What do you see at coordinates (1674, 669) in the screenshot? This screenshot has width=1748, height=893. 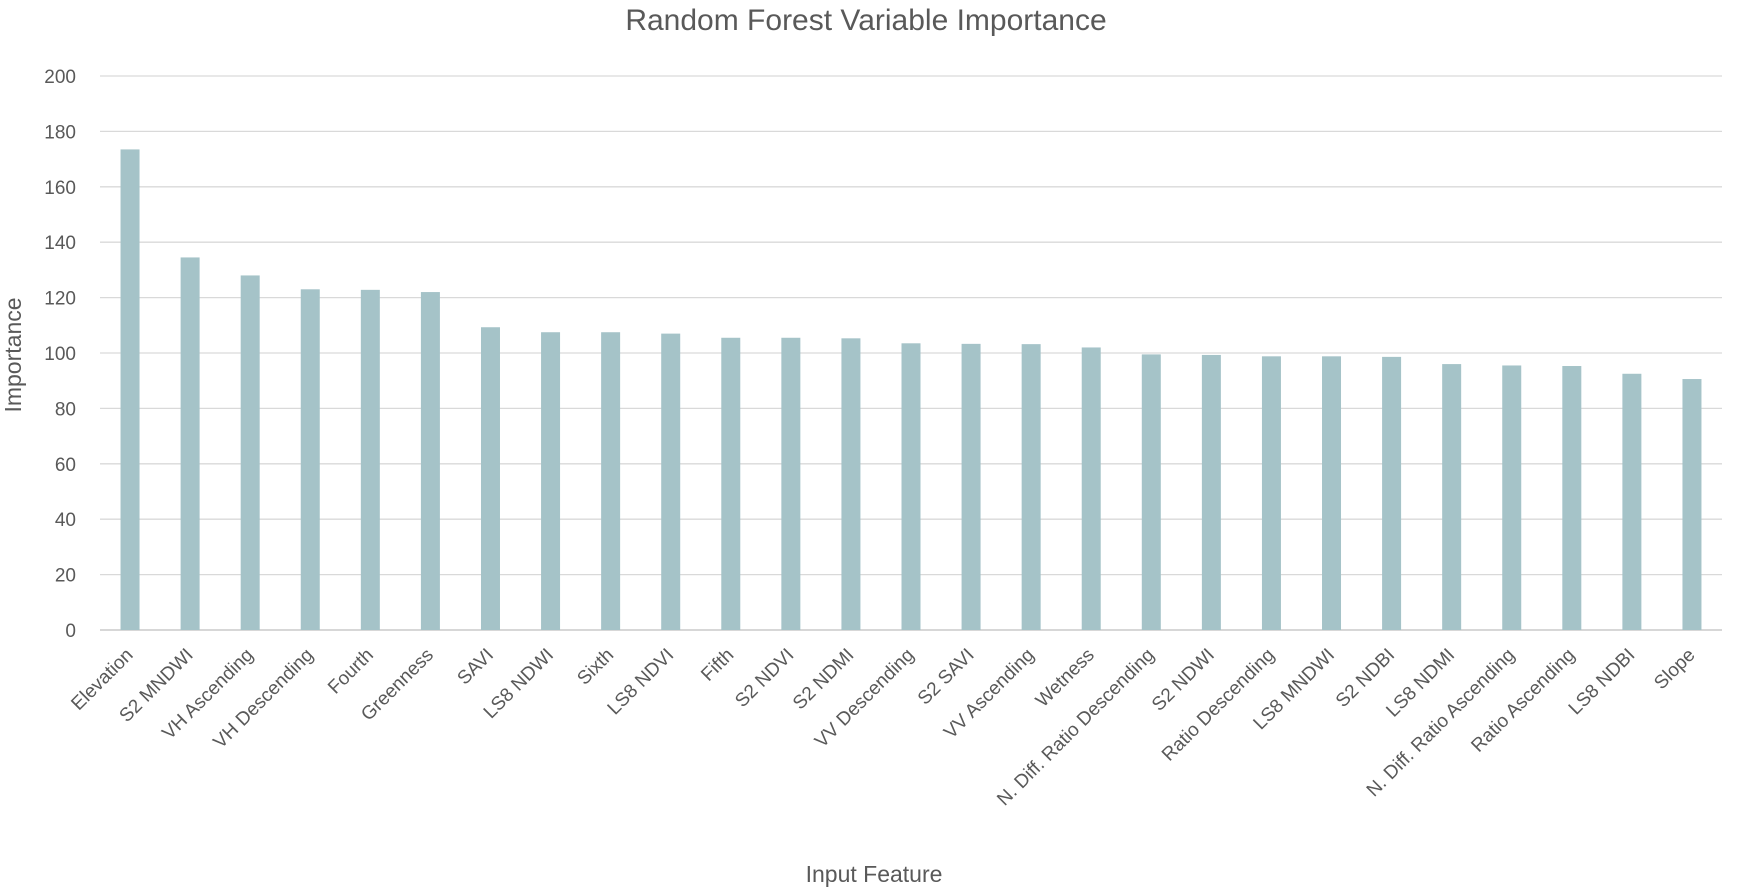 I see `x-category-label: Slope` at bounding box center [1674, 669].